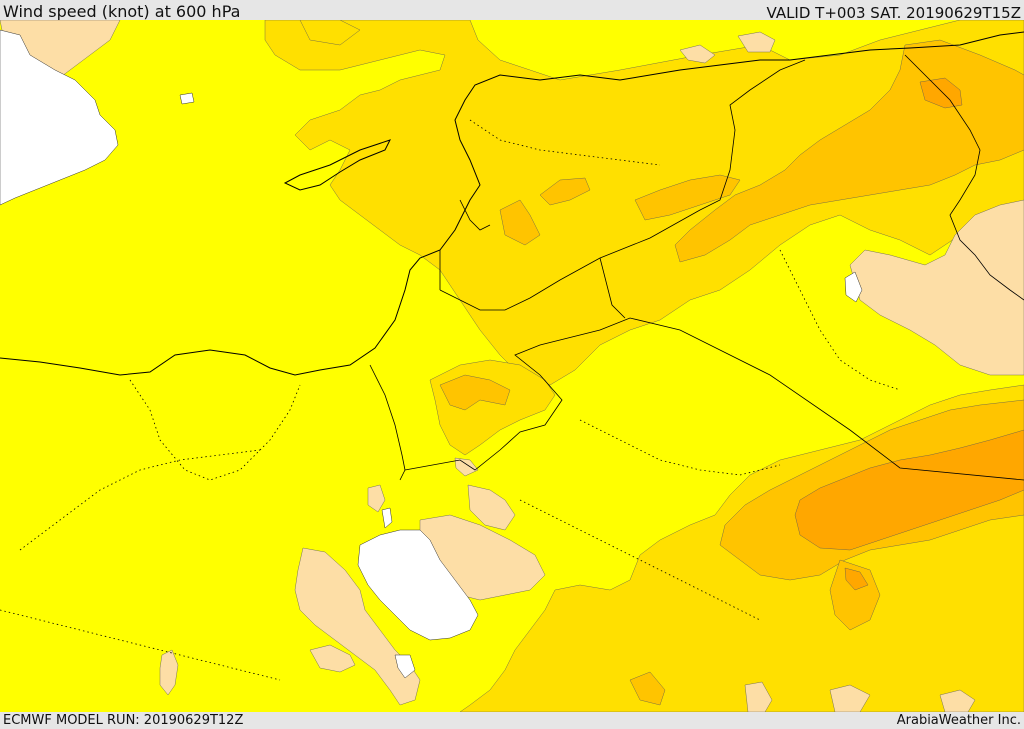  I want to click on valid-time-label: VALID T+003 SAT. 20190629T15Z, so click(893, 13).